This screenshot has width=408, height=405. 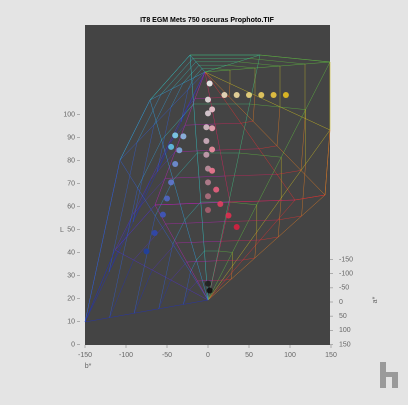 I want to click on z-tick-label: 100, so click(x=69, y=114).